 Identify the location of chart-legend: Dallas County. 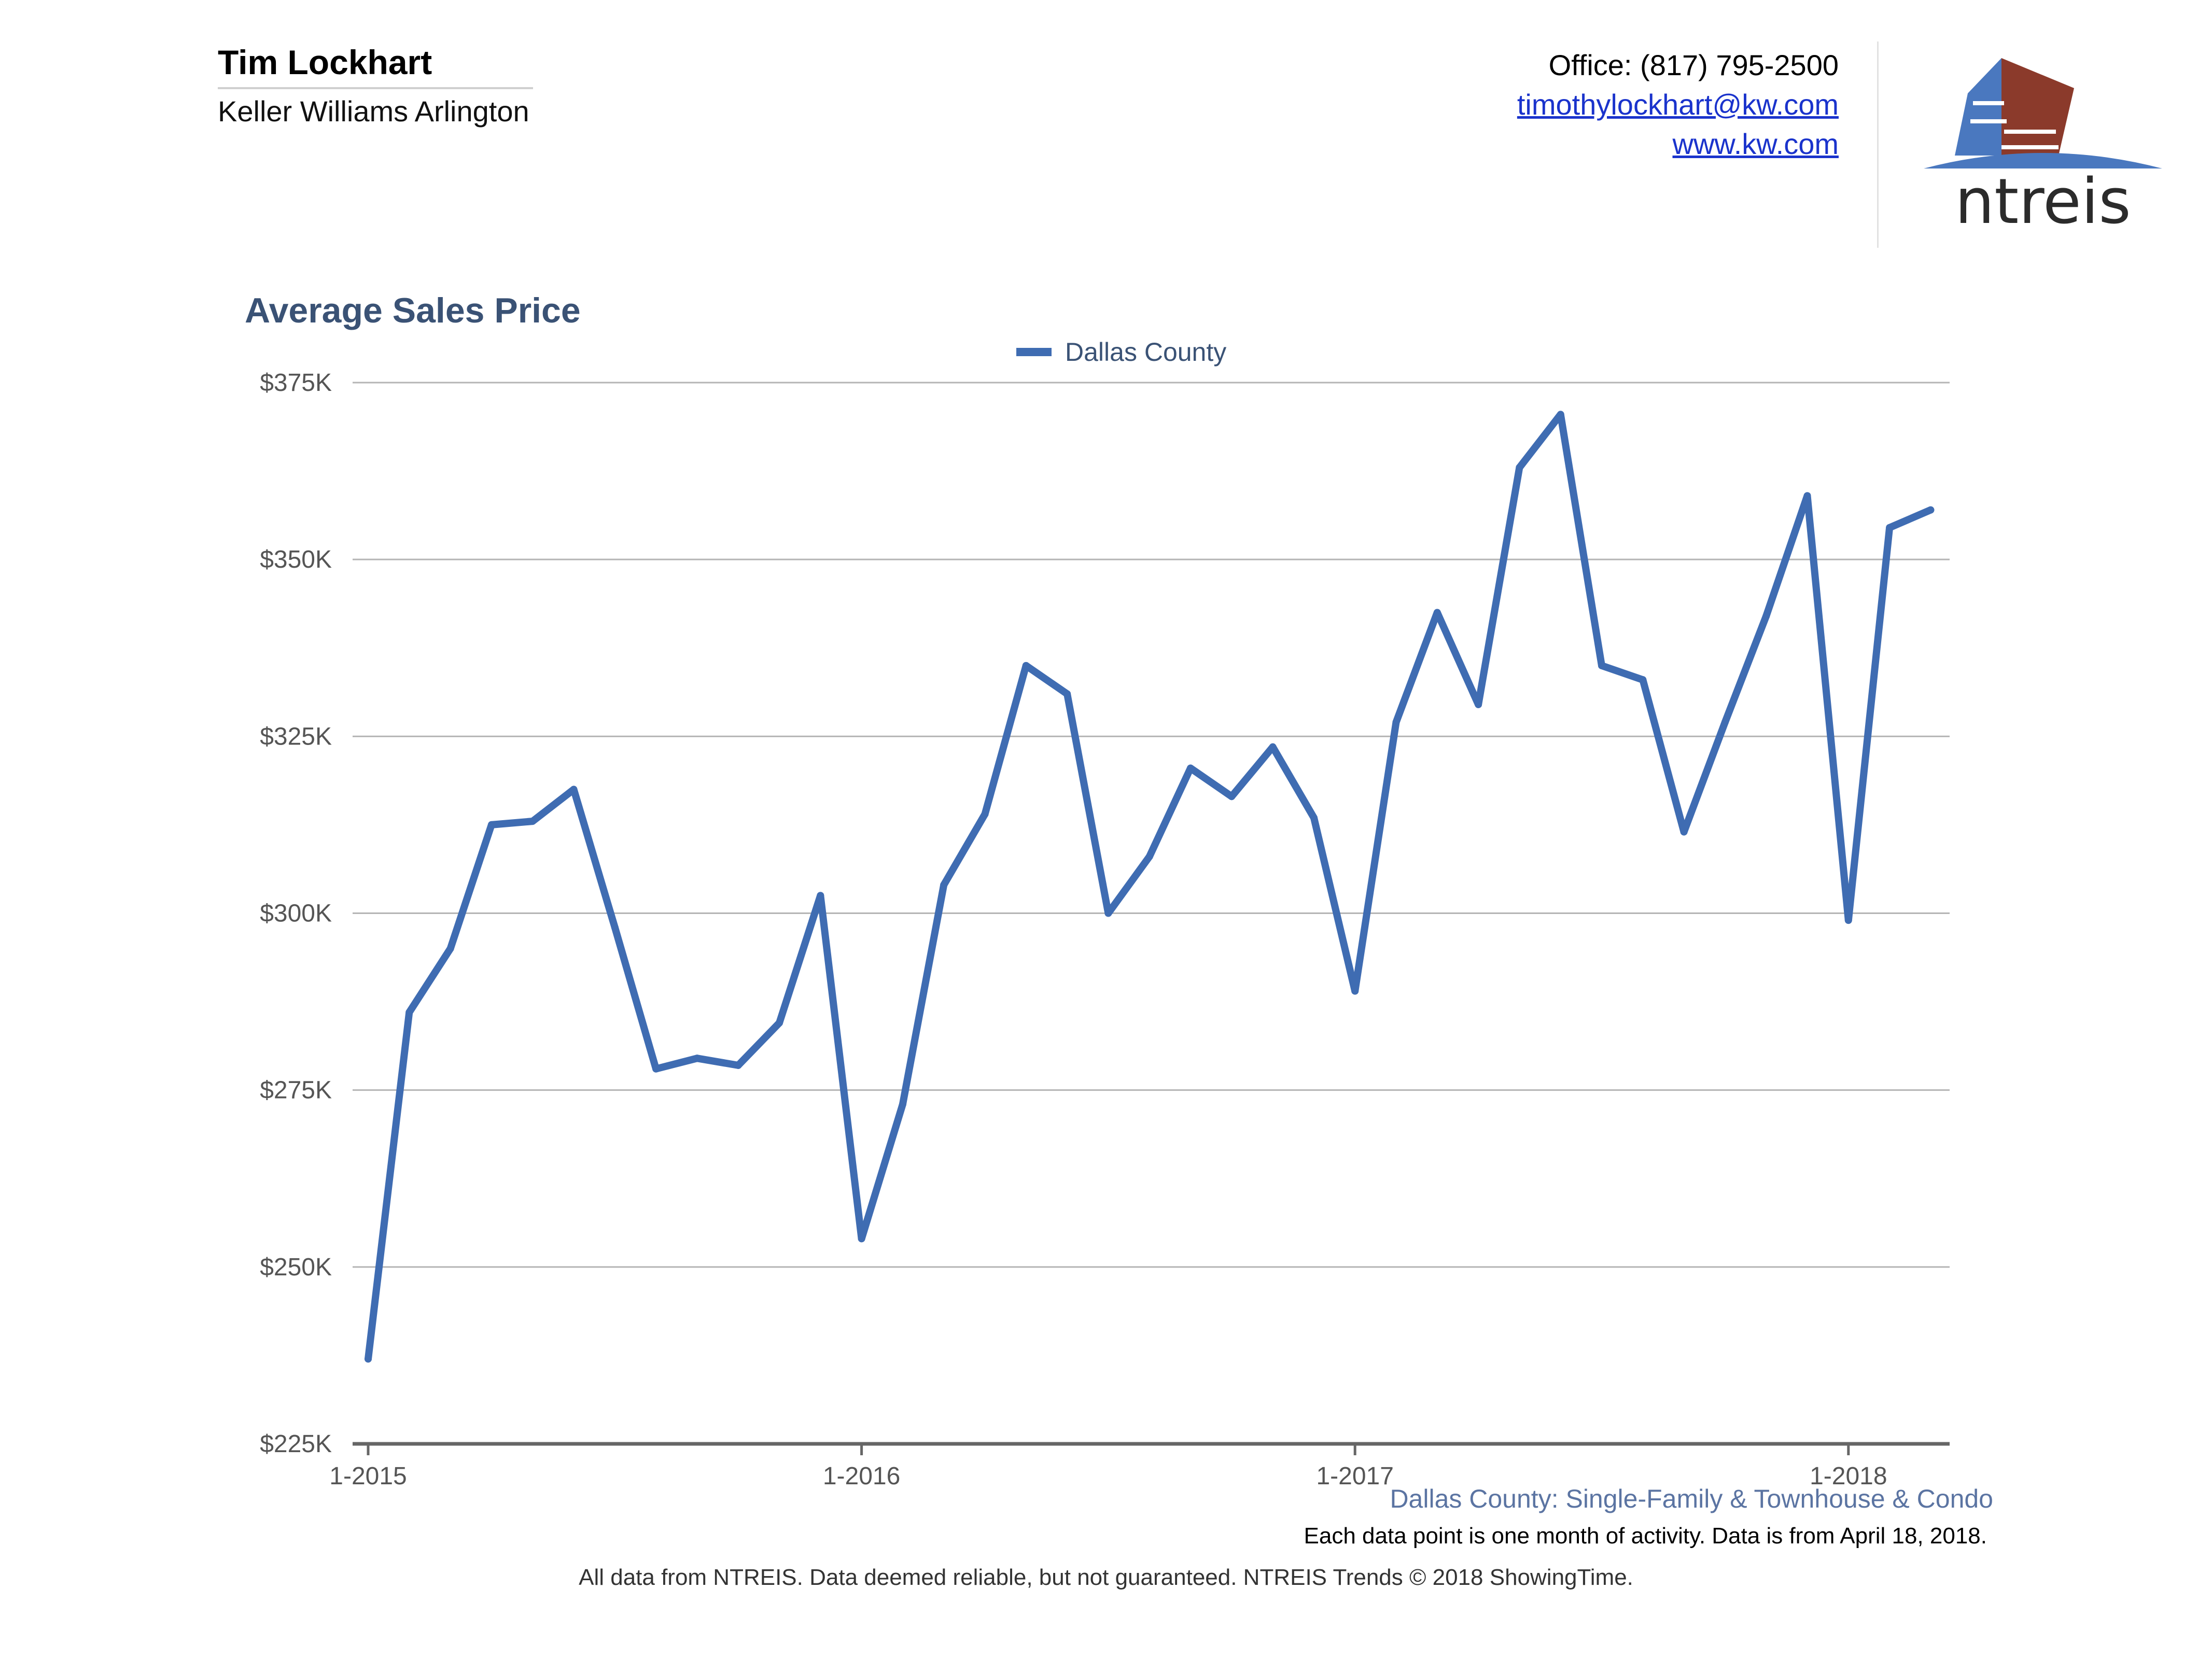
(1121, 352).